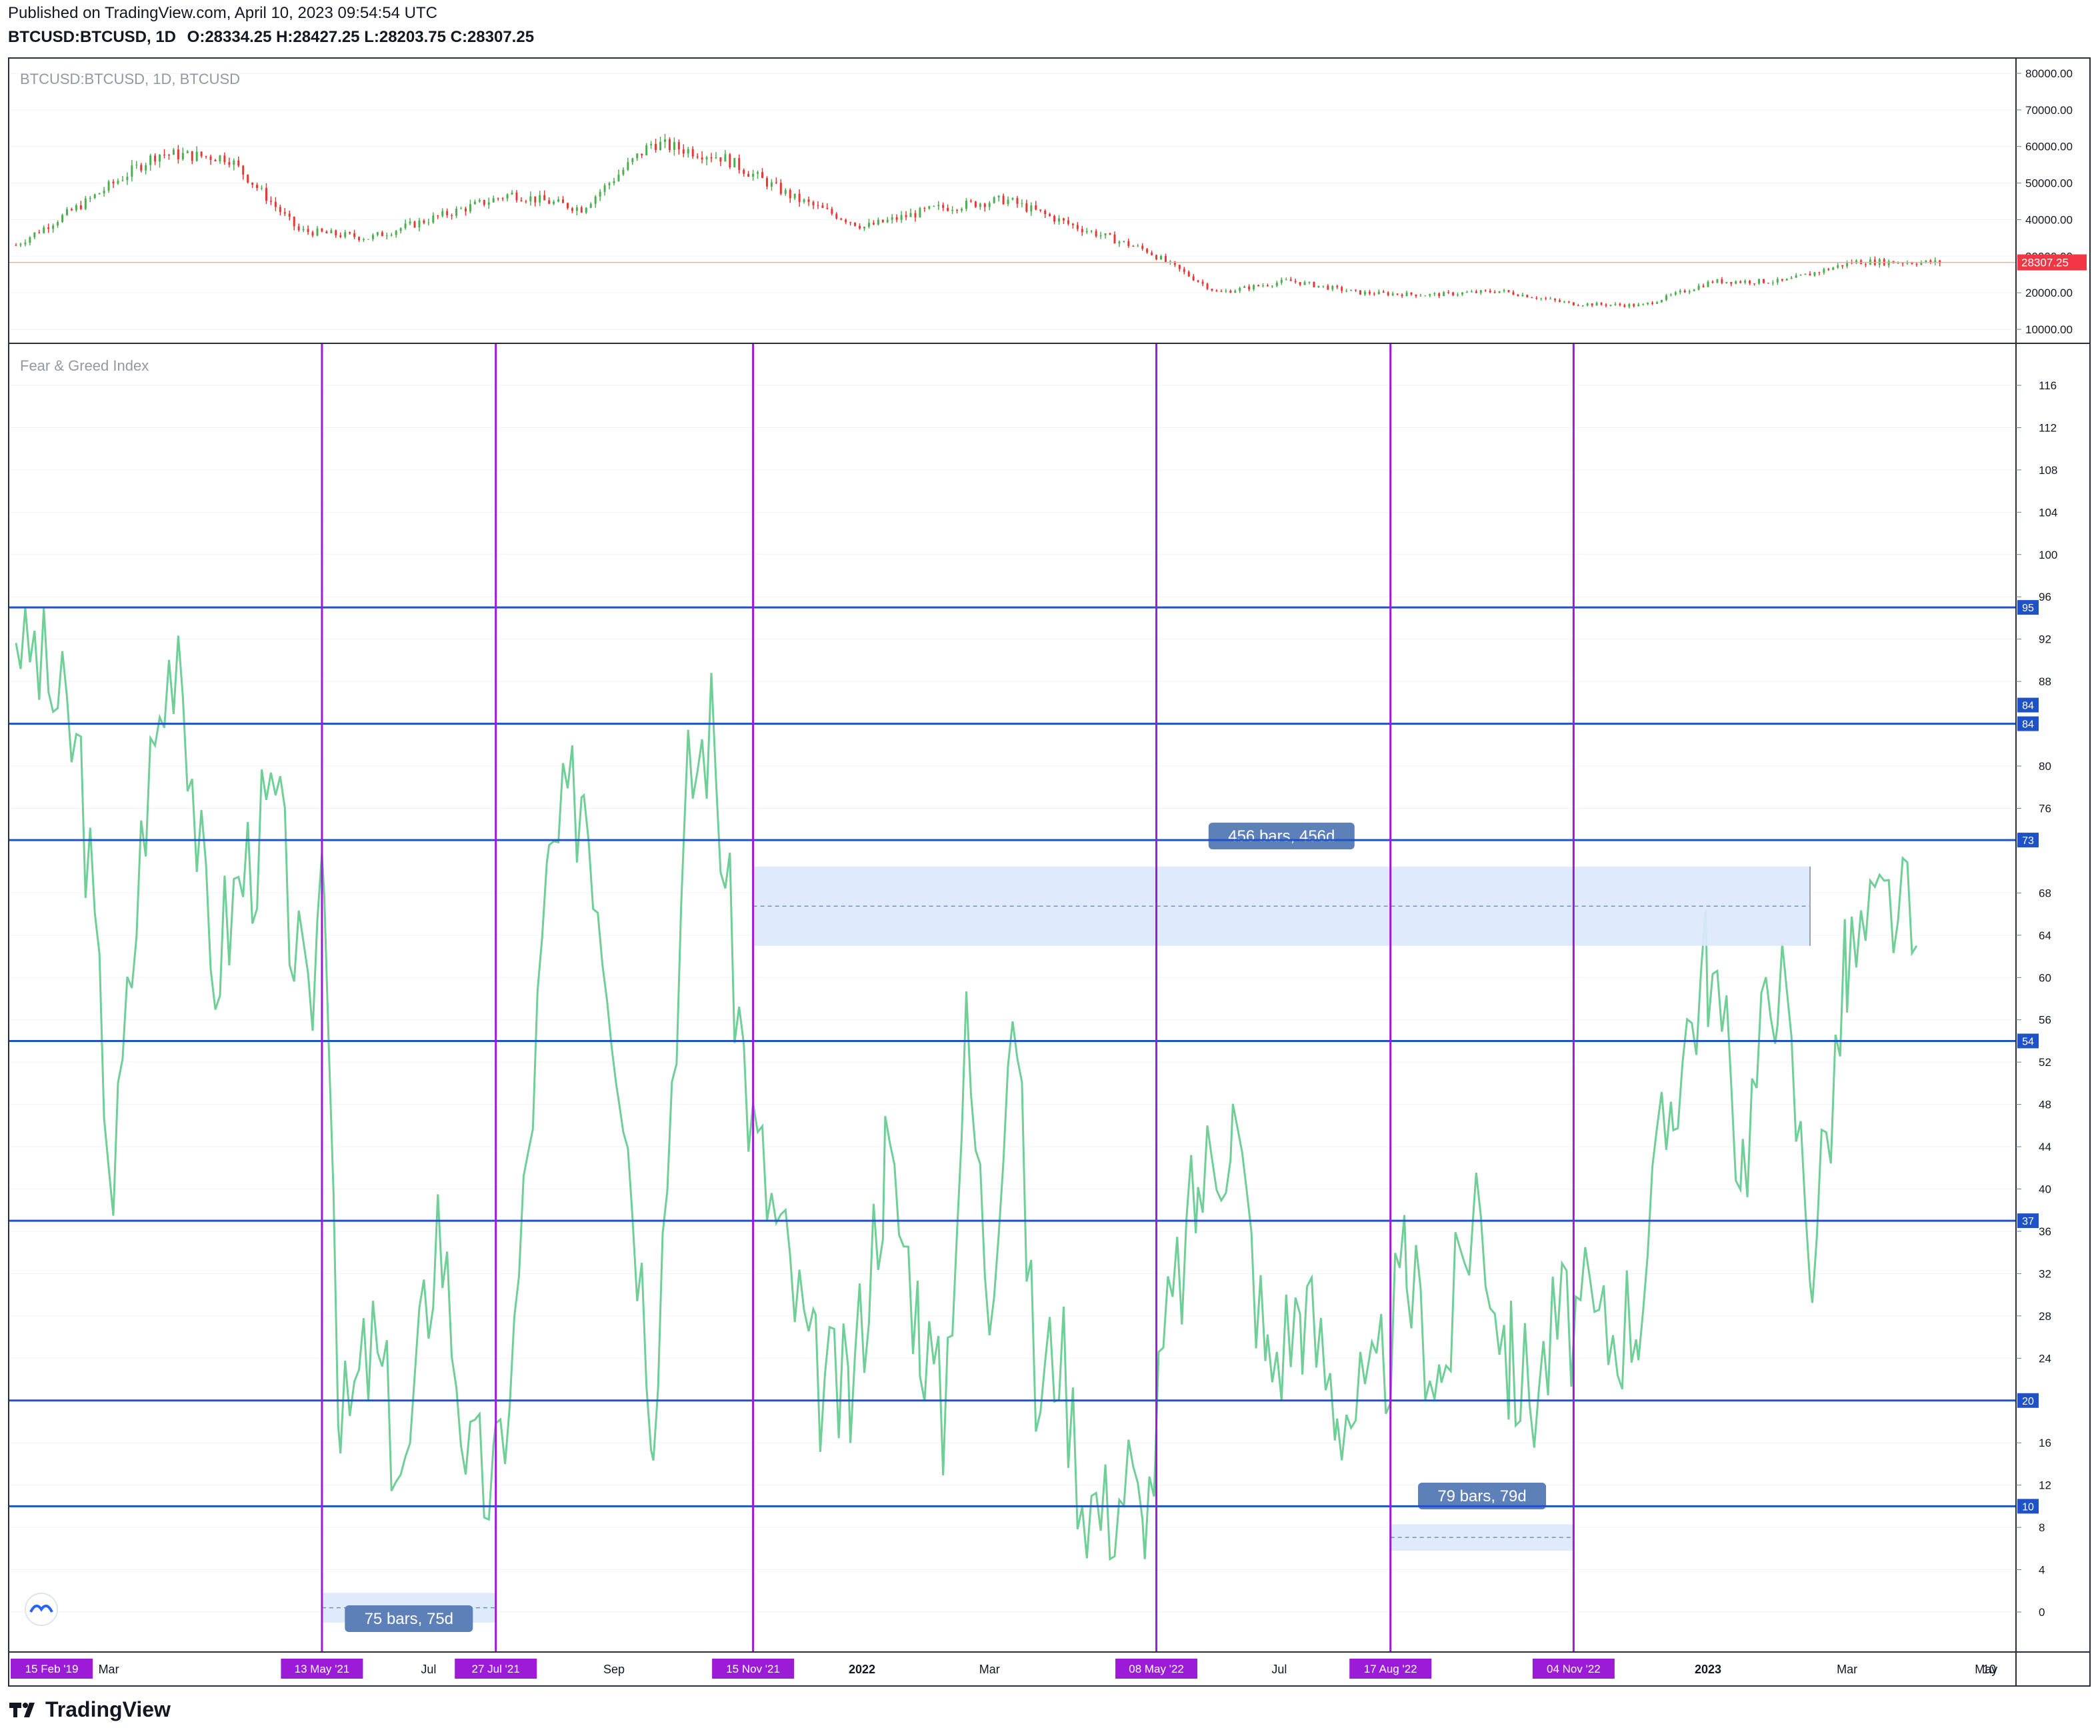 Image resolution: width=2100 pixels, height=1736 pixels. What do you see at coordinates (1482, 1496) in the screenshot?
I see `measurement-badge` at bounding box center [1482, 1496].